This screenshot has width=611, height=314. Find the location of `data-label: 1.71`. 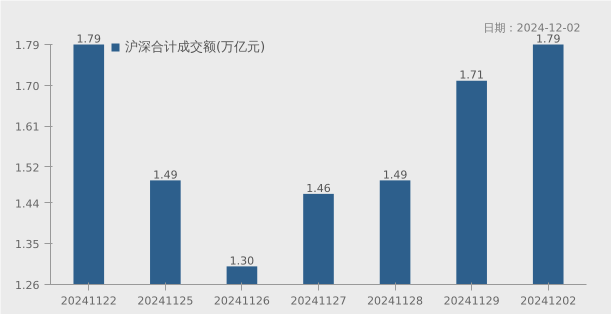

data-label: 1.71 is located at coordinates (471, 75).